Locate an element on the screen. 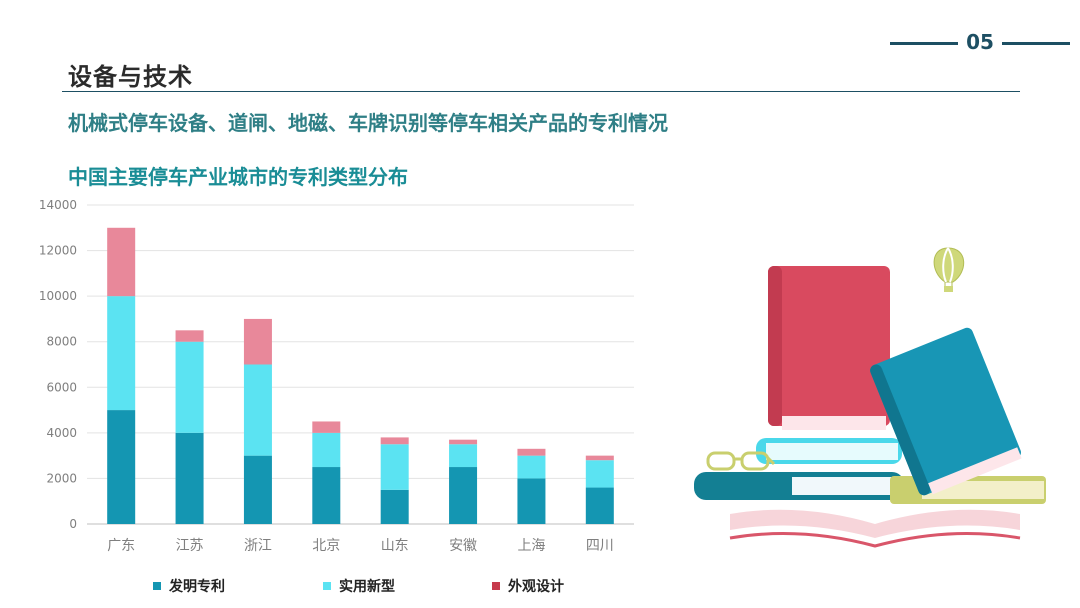  x-tick-label: 广东 is located at coordinates (121, 546).